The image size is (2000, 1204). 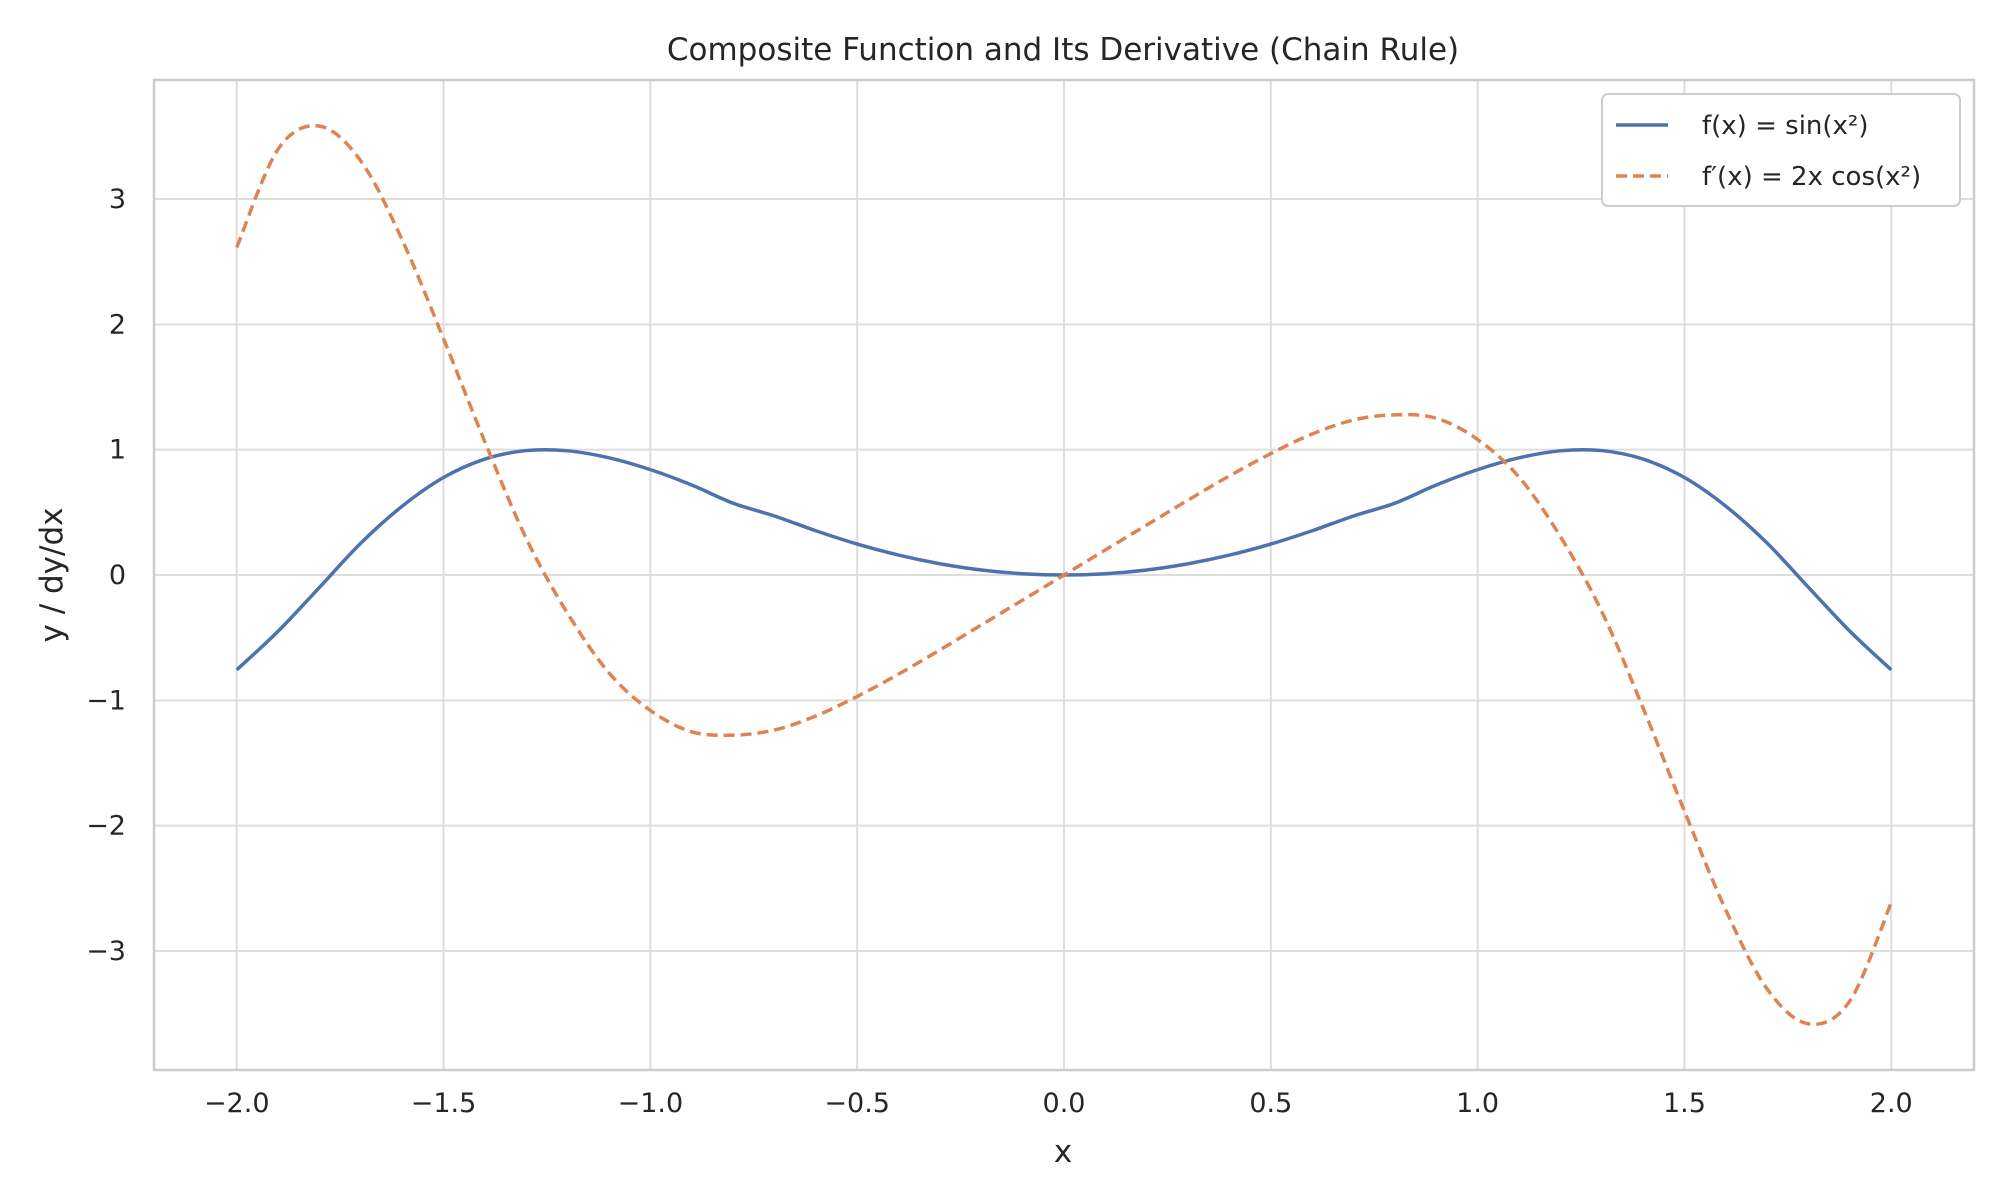 I want to click on x-tick-label: −1.5, so click(x=444, y=1103).